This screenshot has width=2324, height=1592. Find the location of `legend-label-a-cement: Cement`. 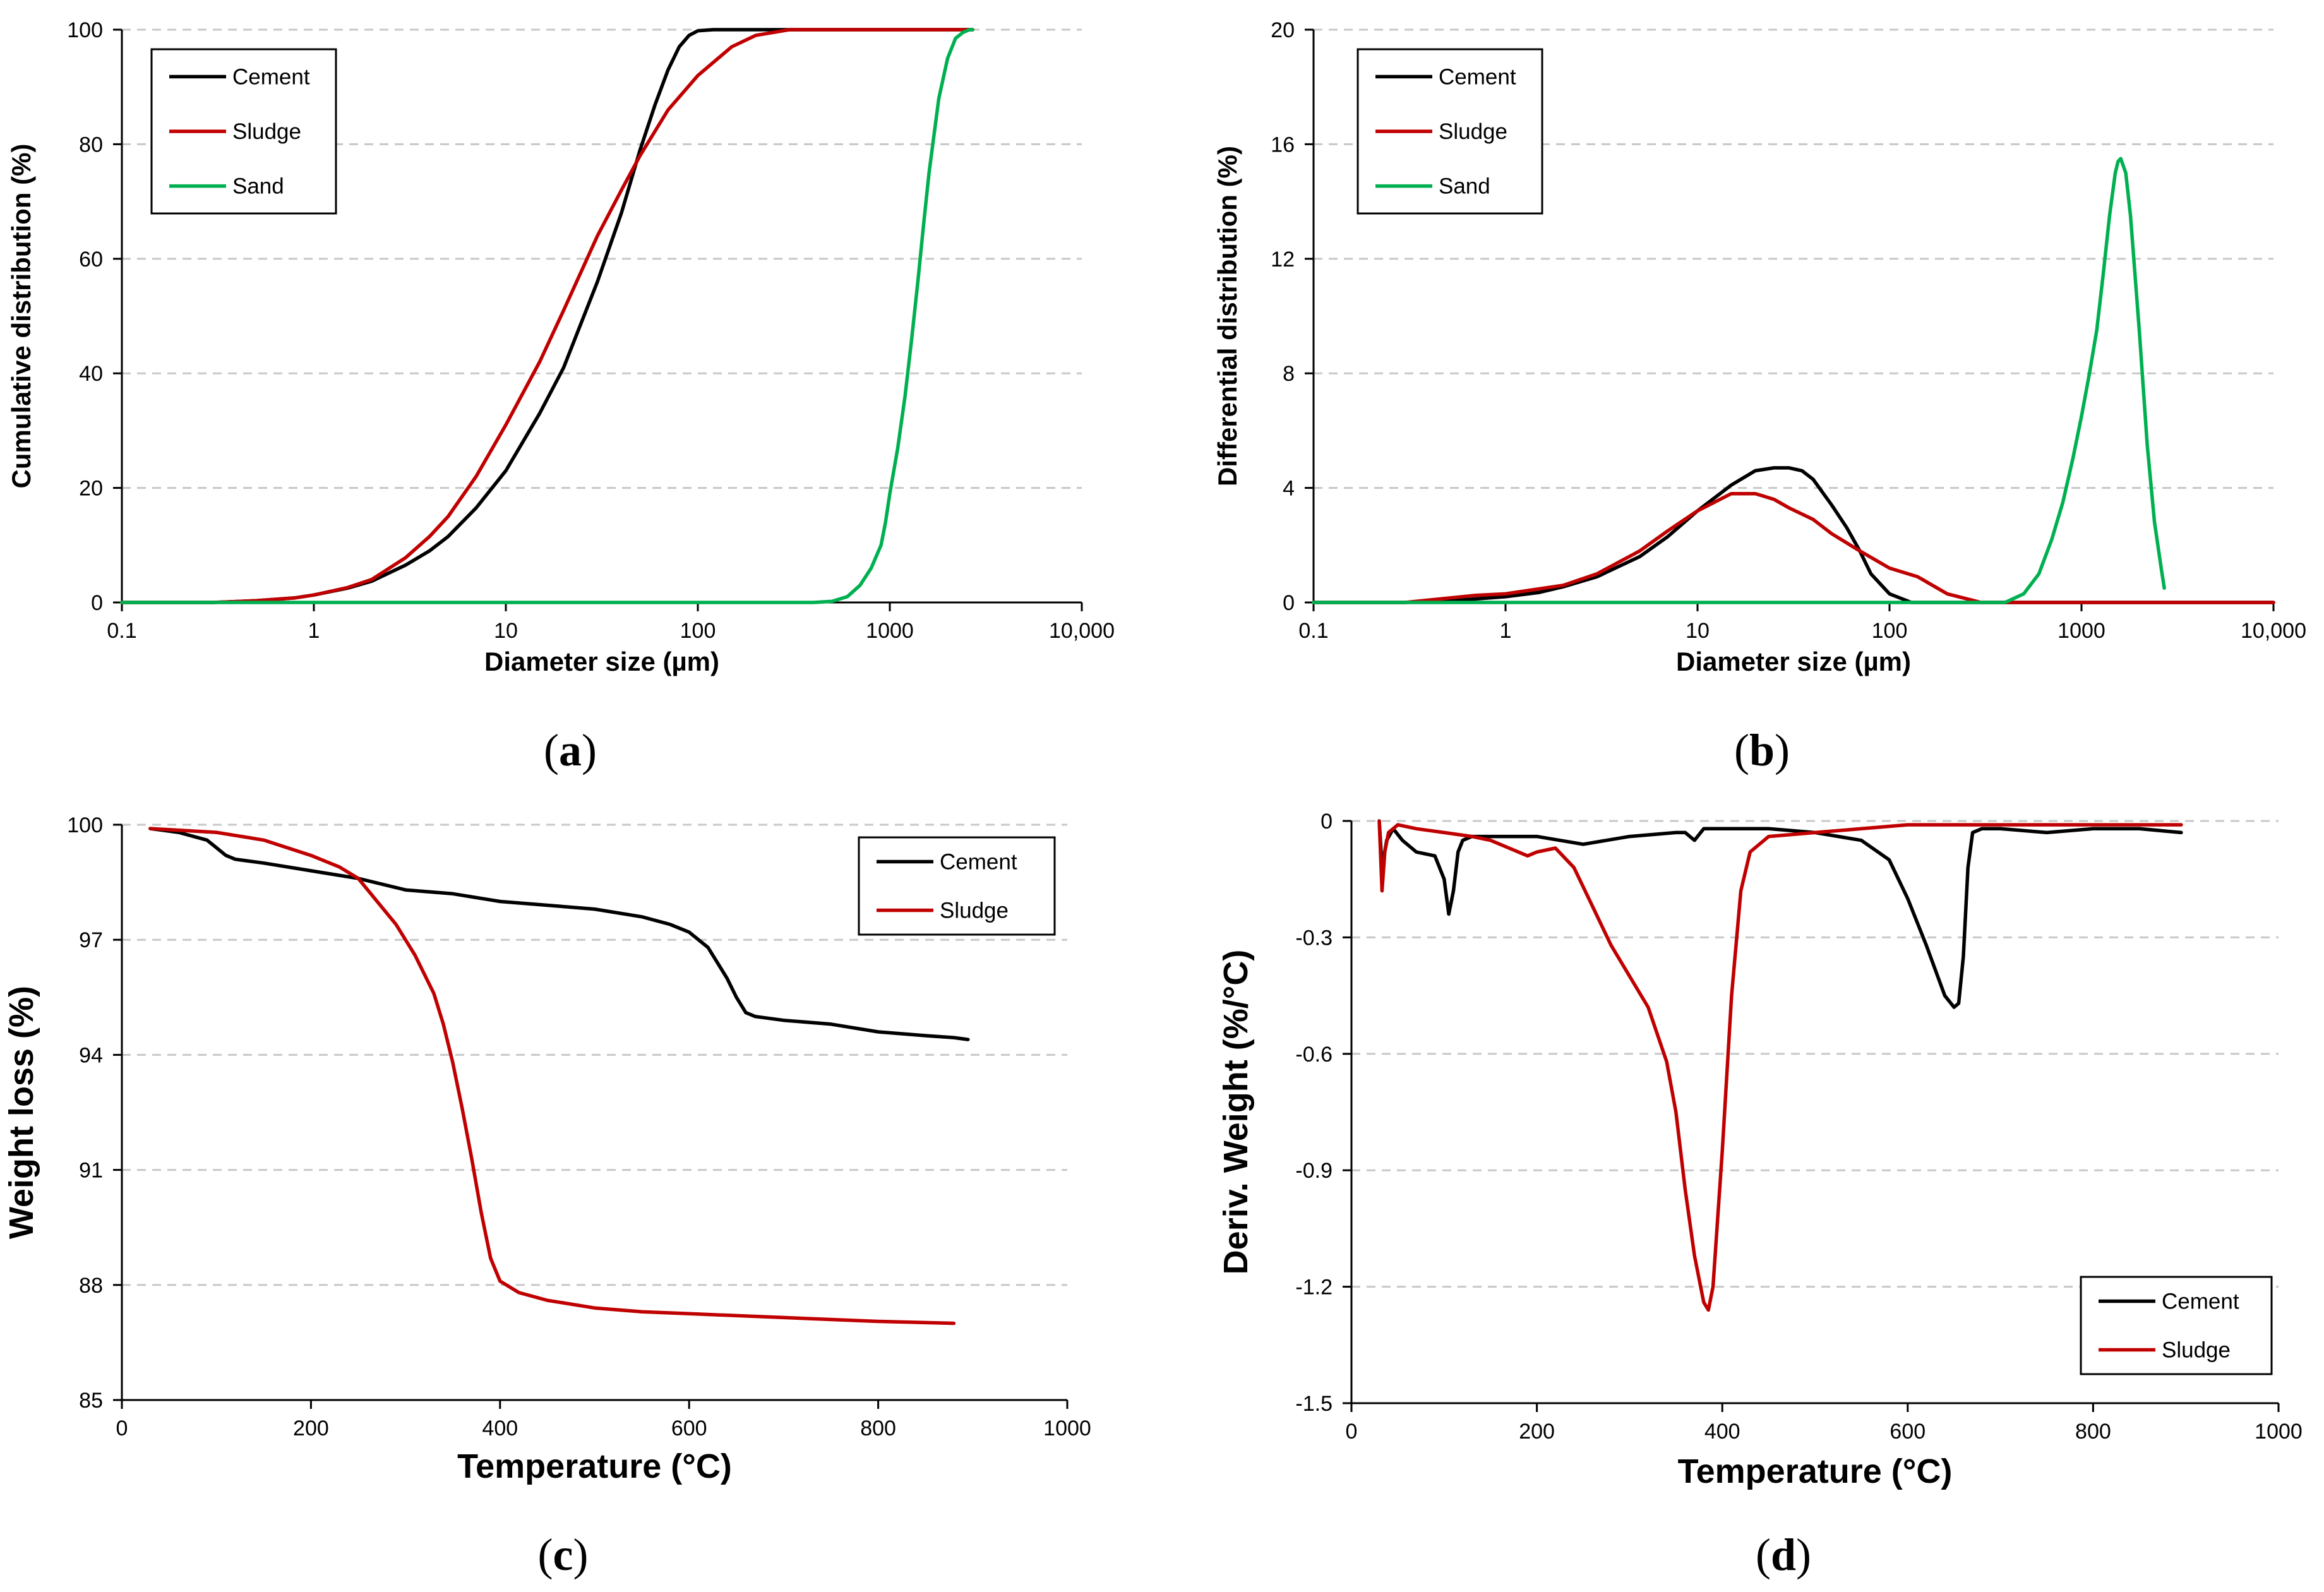

legend-label-a-cement: Cement is located at coordinates (271, 76).